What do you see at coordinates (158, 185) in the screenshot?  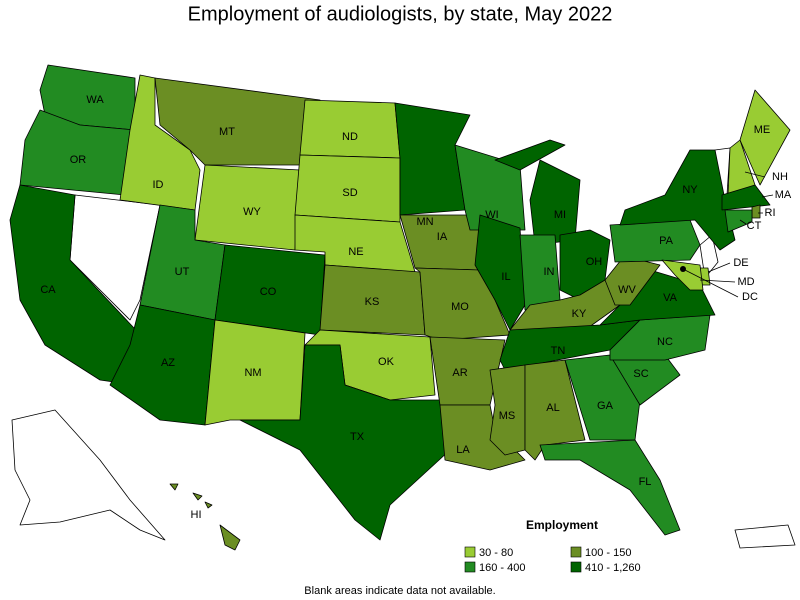 I see `state-label: ID` at bounding box center [158, 185].